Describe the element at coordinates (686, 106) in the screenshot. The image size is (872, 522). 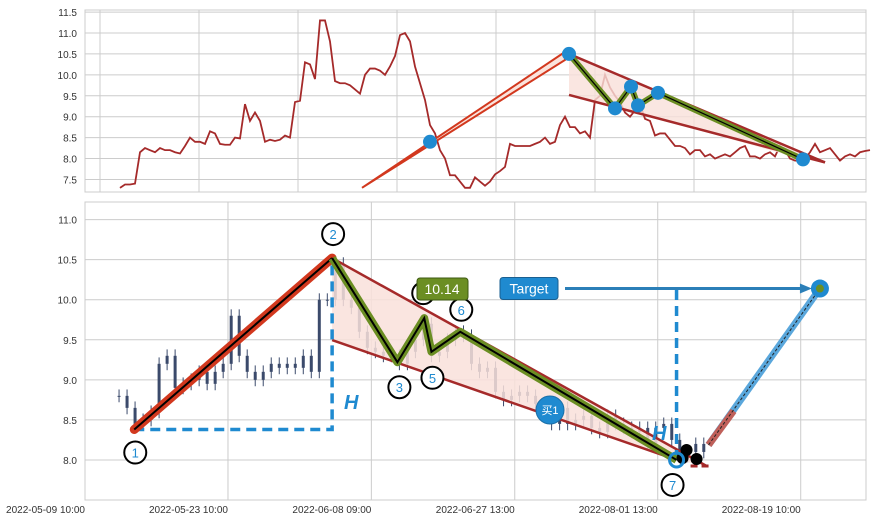
I see `wave-path-core` at that location.